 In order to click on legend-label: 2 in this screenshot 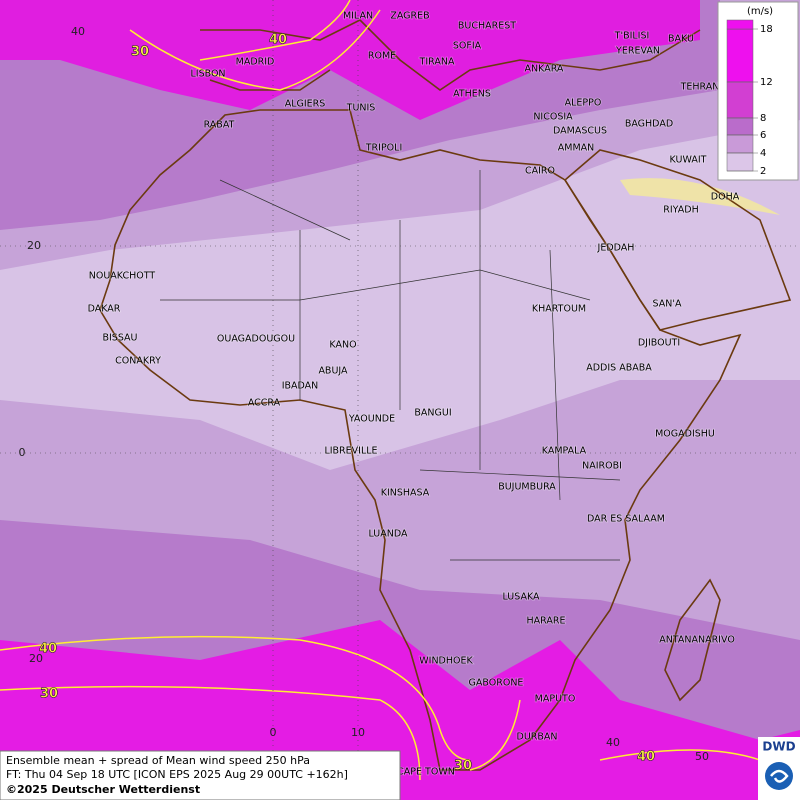, I will do `click(763, 171)`.